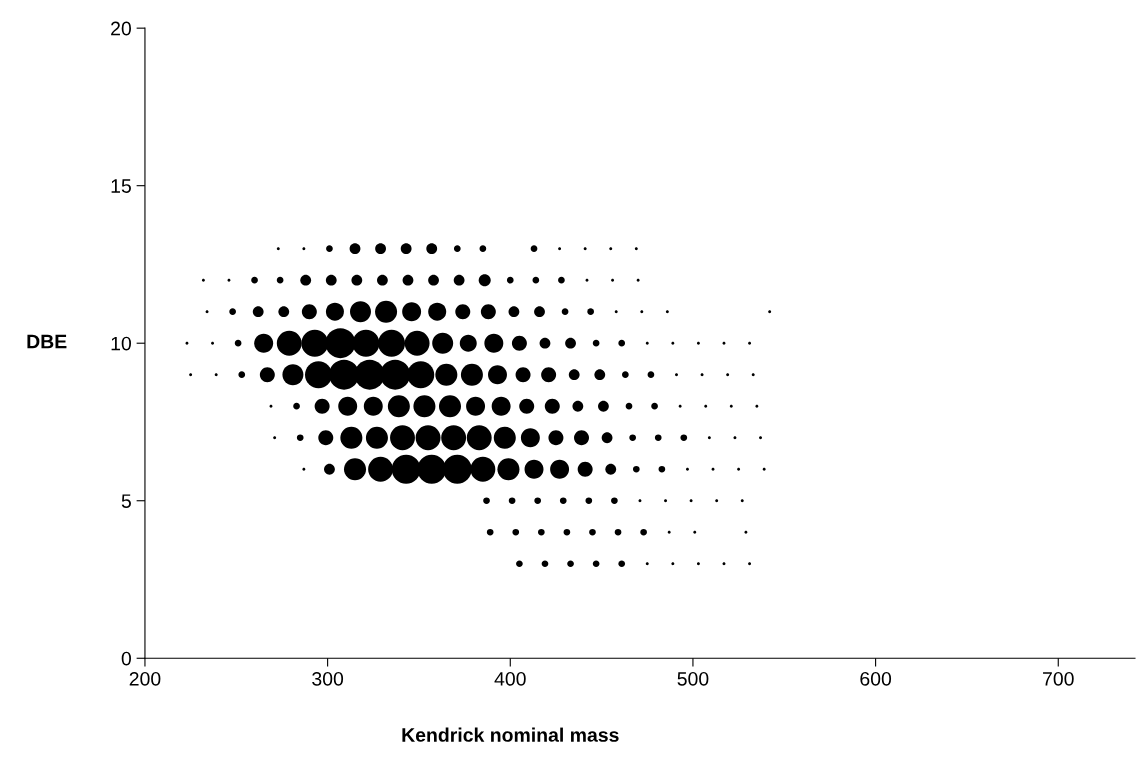 Image resolution: width=1136 pixels, height=761 pixels. What do you see at coordinates (1058, 678) in the screenshot?
I see `x-tick-label: 700` at bounding box center [1058, 678].